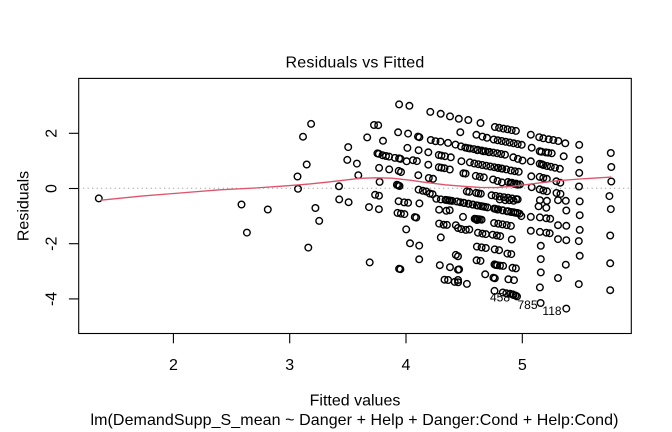  I want to click on svg-text: Residuals, so click(24, 206).